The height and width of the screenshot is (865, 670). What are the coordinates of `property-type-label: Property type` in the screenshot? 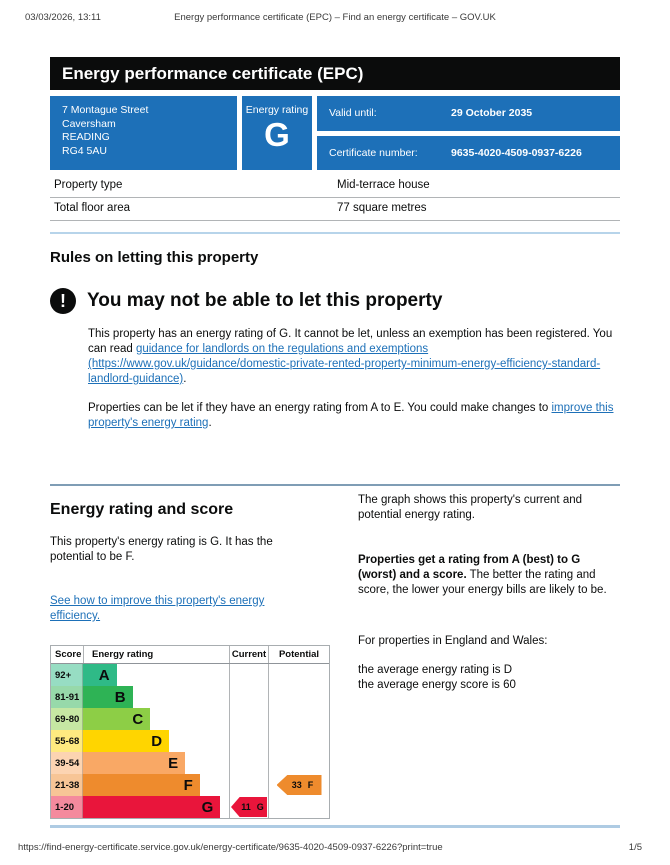 It's located at (88, 185).